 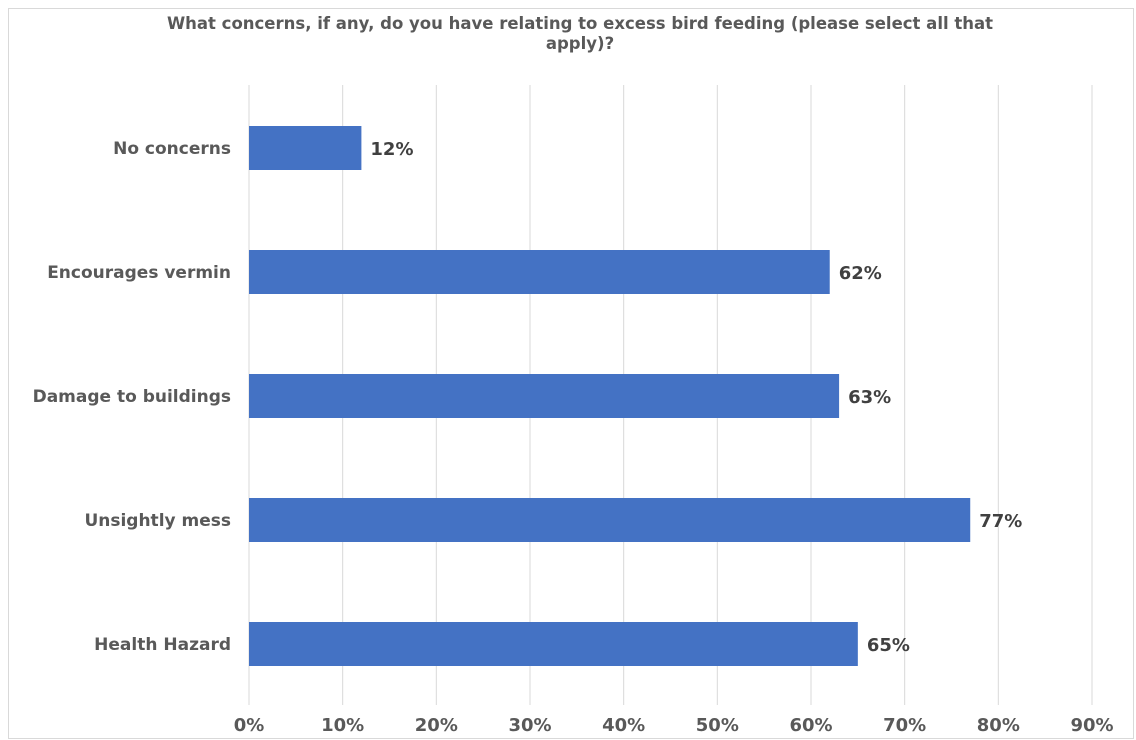 What do you see at coordinates (998, 725) in the screenshot?
I see `x-tick-label: 80%` at bounding box center [998, 725].